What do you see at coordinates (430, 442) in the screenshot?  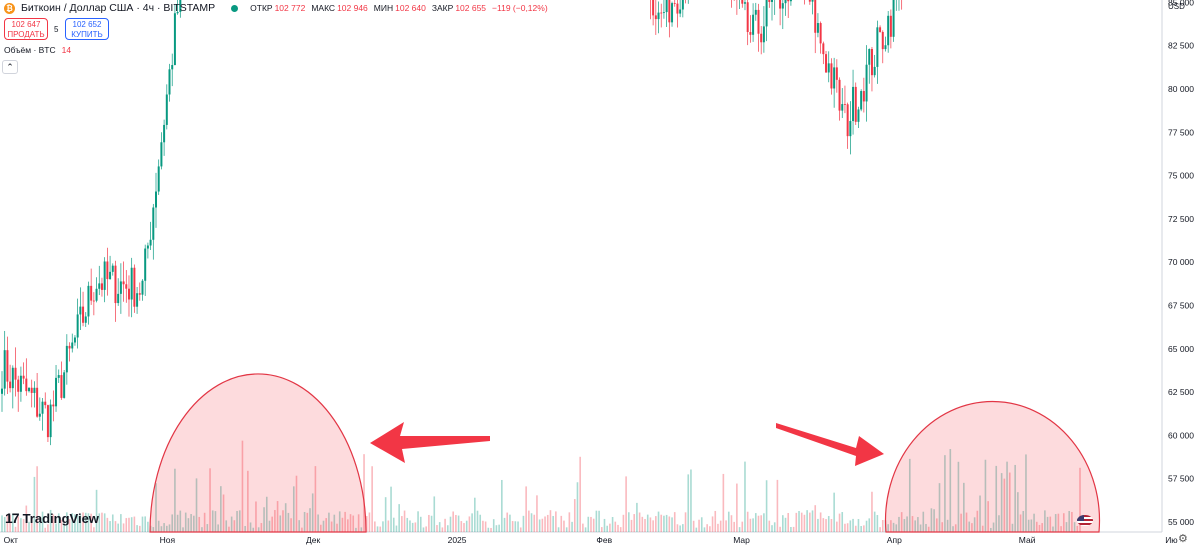 I see `arrow-left-annotation` at bounding box center [430, 442].